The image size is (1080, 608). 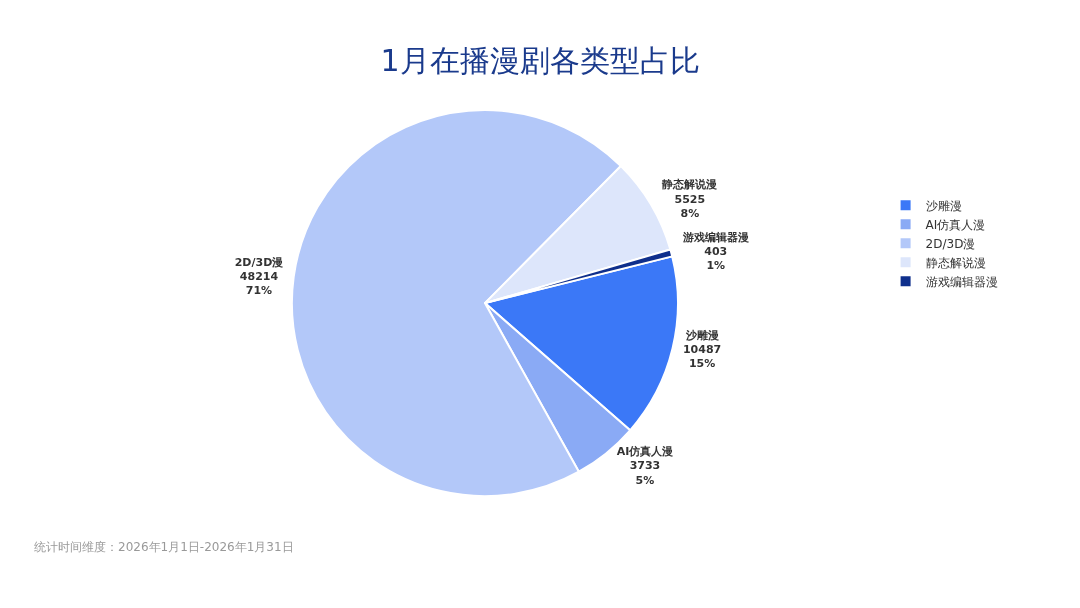 What do you see at coordinates (540, 61) in the screenshot?
I see `chart-title: 1月在播漫剧各类型占比` at bounding box center [540, 61].